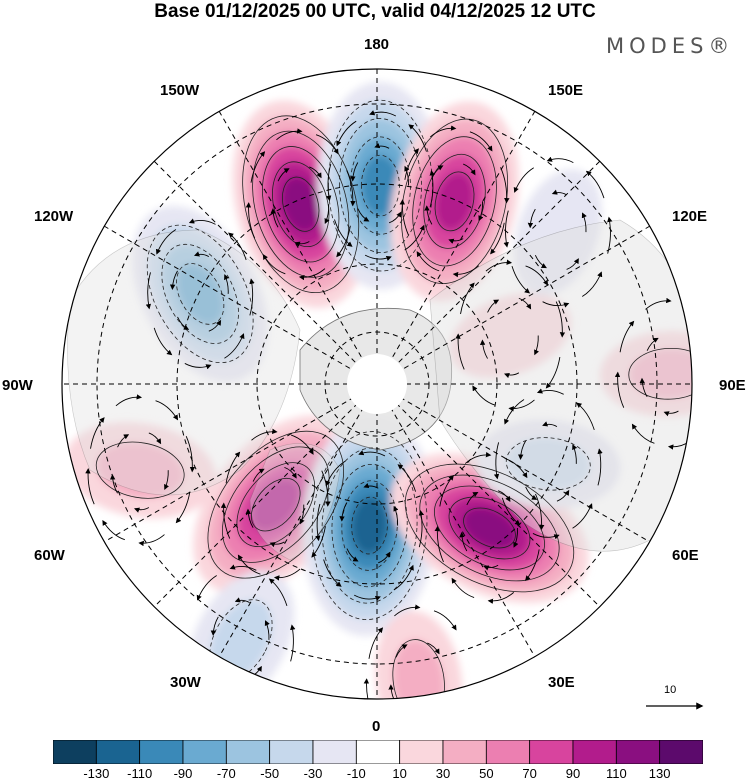  What do you see at coordinates (670, 46) in the screenshot?
I see `modes-brand-logo: MODES®` at bounding box center [670, 46].